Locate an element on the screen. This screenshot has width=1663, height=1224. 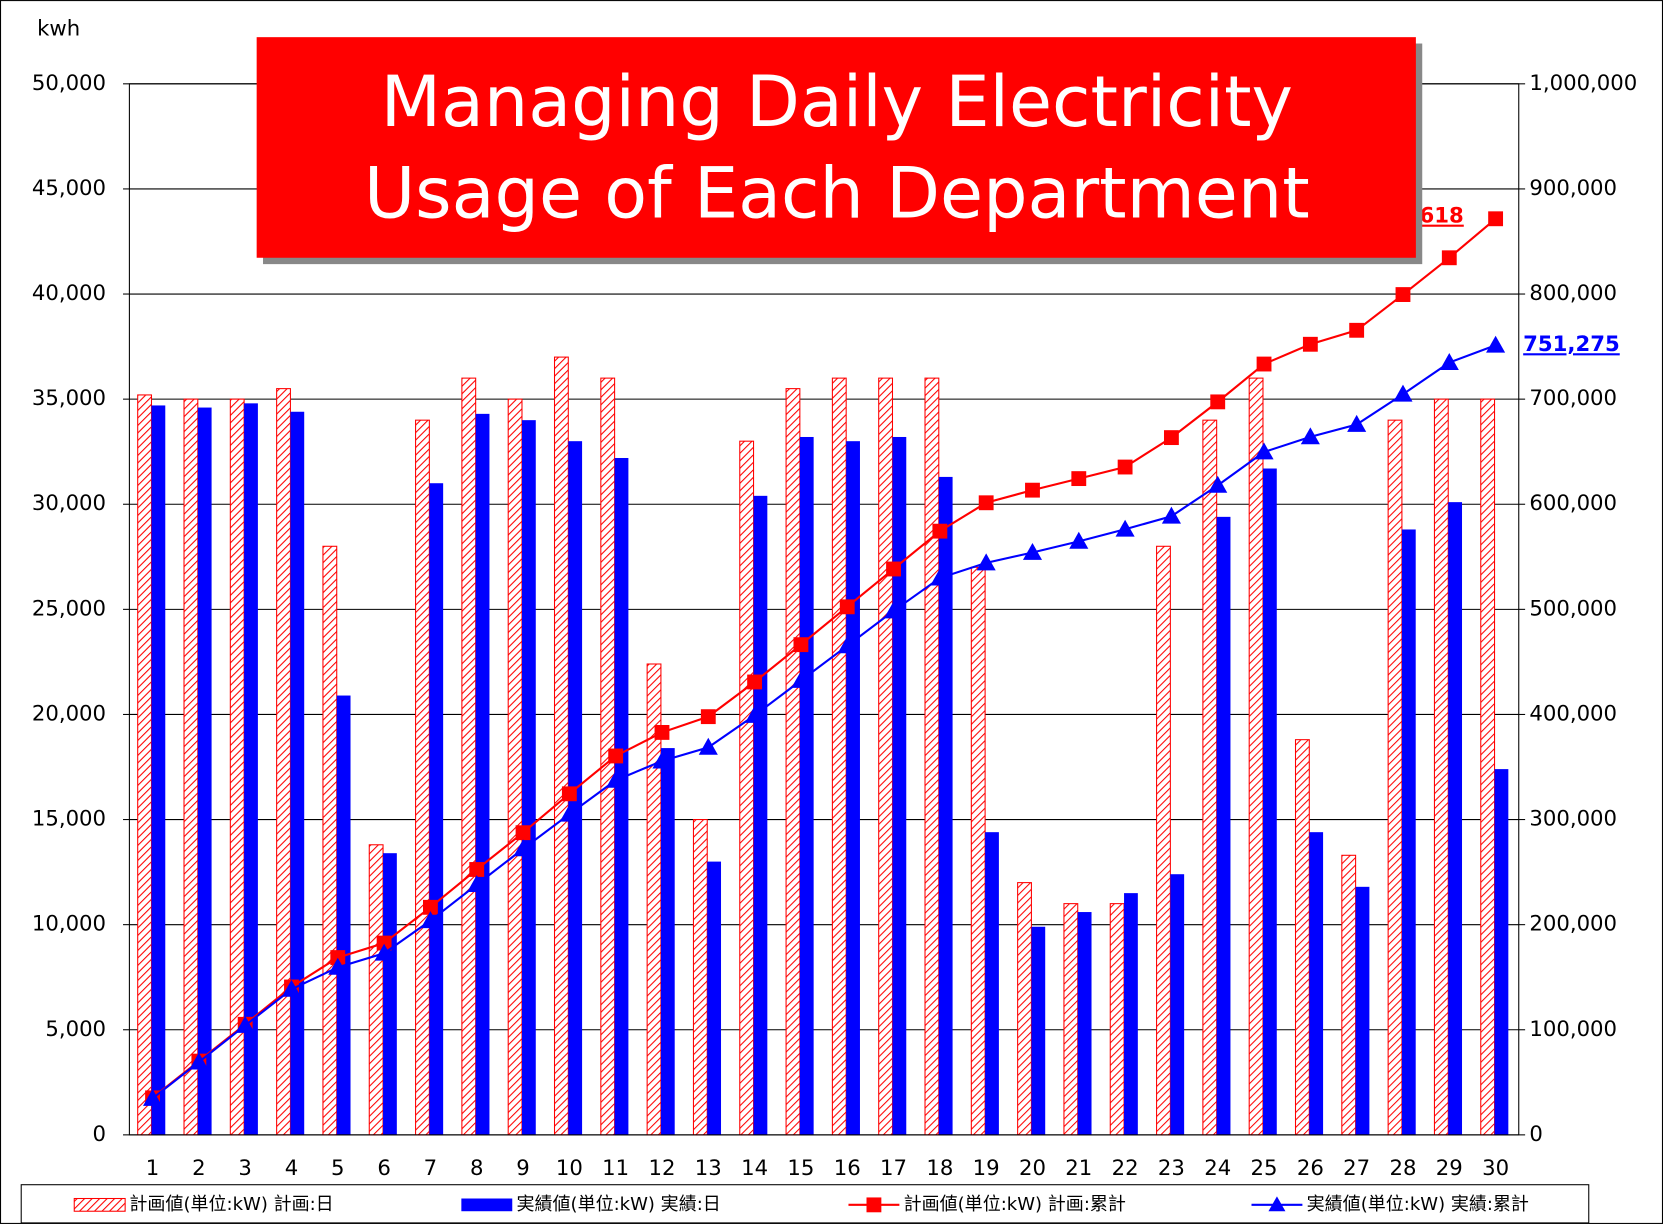
x-tick-label: 15 is located at coordinates (800, 1168).